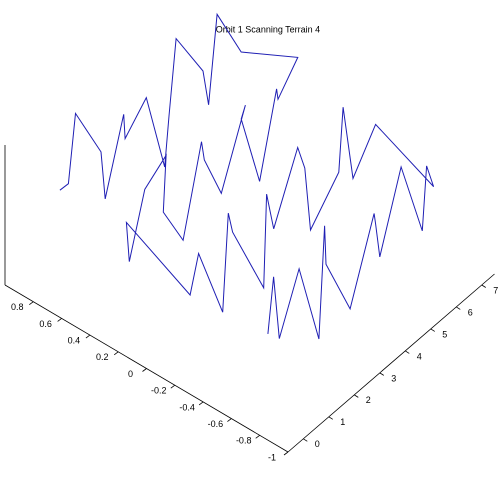  I want to click on y-tick-label: -1, so click(272, 457).